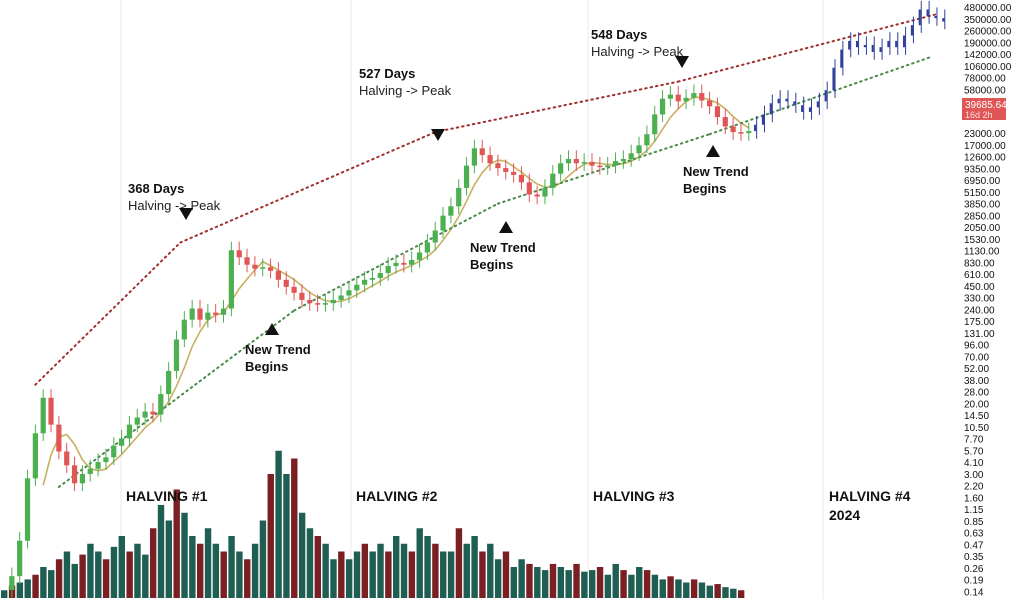  I want to click on y-tick-label: 5150.00, so click(982, 193).